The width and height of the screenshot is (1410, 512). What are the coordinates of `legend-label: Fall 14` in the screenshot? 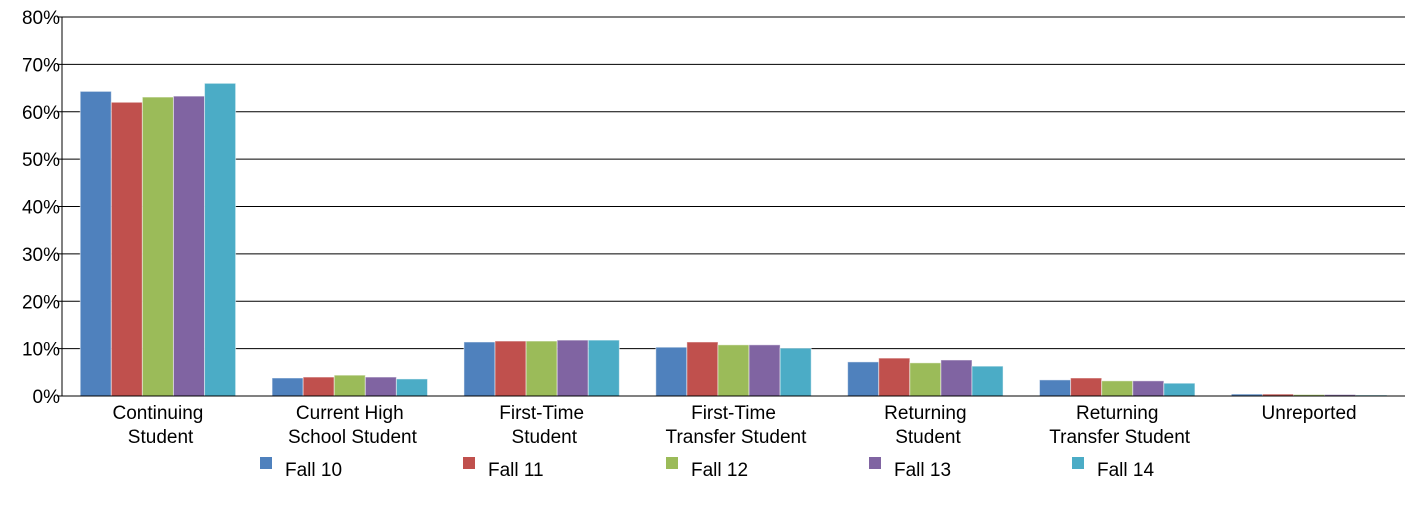 It's located at (1125, 470).